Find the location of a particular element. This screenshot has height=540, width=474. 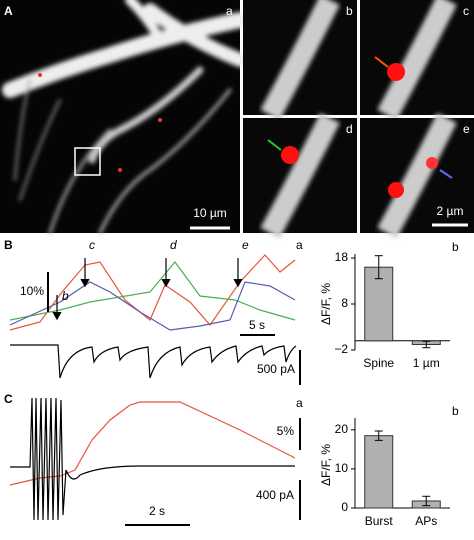

event-label: e is located at coordinates (245, 245).